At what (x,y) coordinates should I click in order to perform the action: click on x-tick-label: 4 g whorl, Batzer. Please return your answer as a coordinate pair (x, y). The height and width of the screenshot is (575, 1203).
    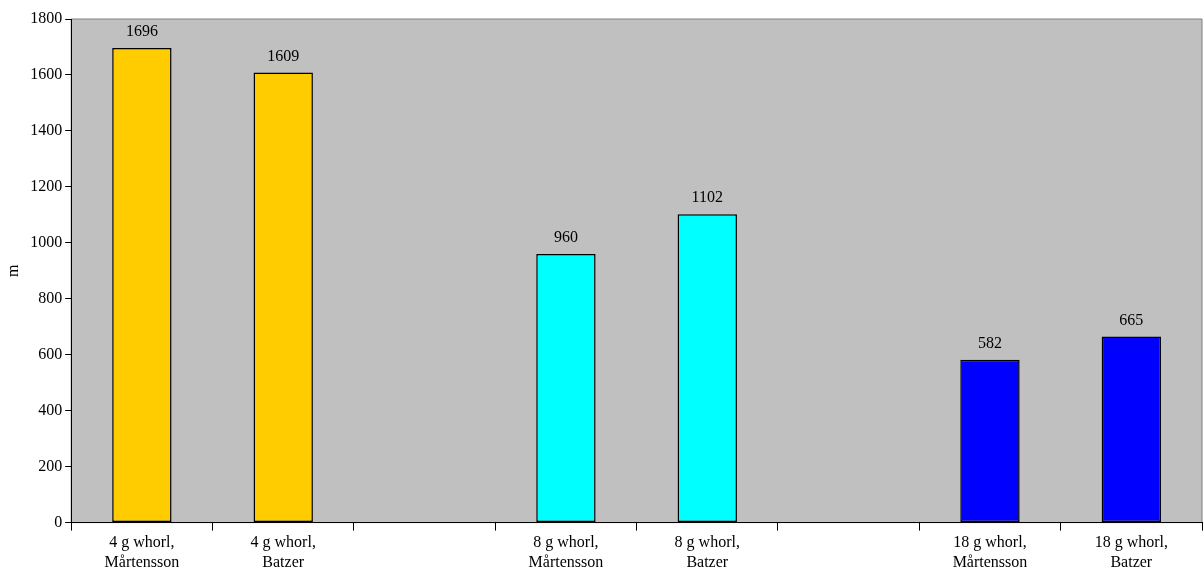
    Looking at the image, I should click on (283, 551).